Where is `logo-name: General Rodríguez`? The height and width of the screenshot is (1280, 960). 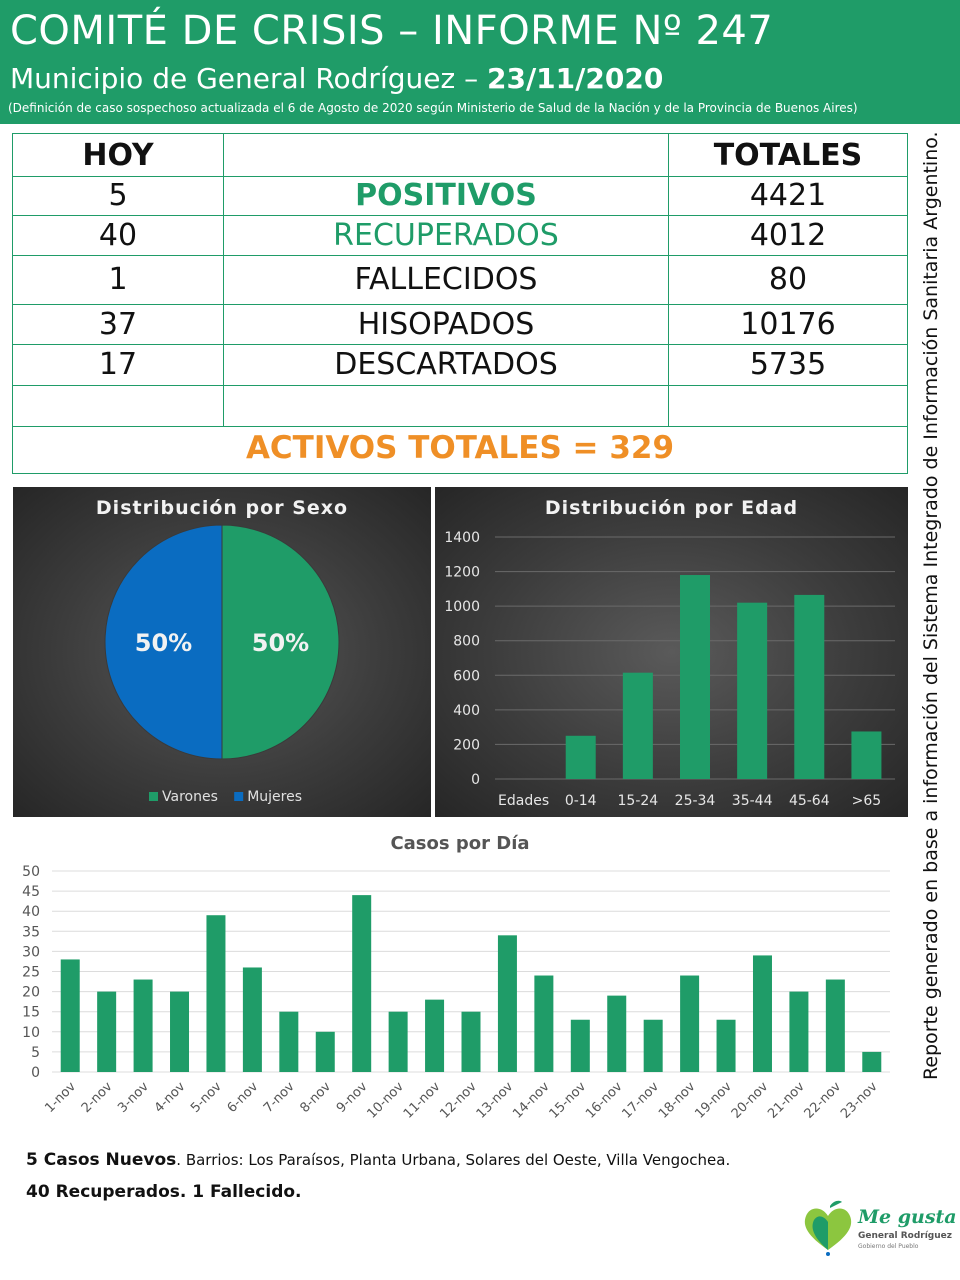
logo-name: General Rodríguez is located at coordinates (905, 1236).